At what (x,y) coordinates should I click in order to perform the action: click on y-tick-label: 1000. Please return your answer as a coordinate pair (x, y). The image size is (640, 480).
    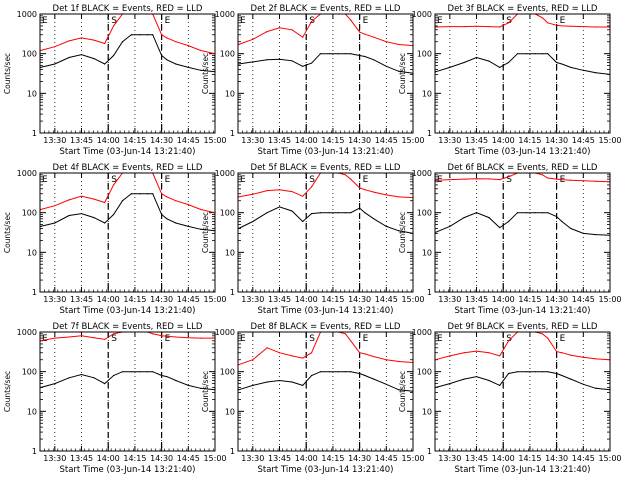
    Looking at the image, I should click on (27, 14).